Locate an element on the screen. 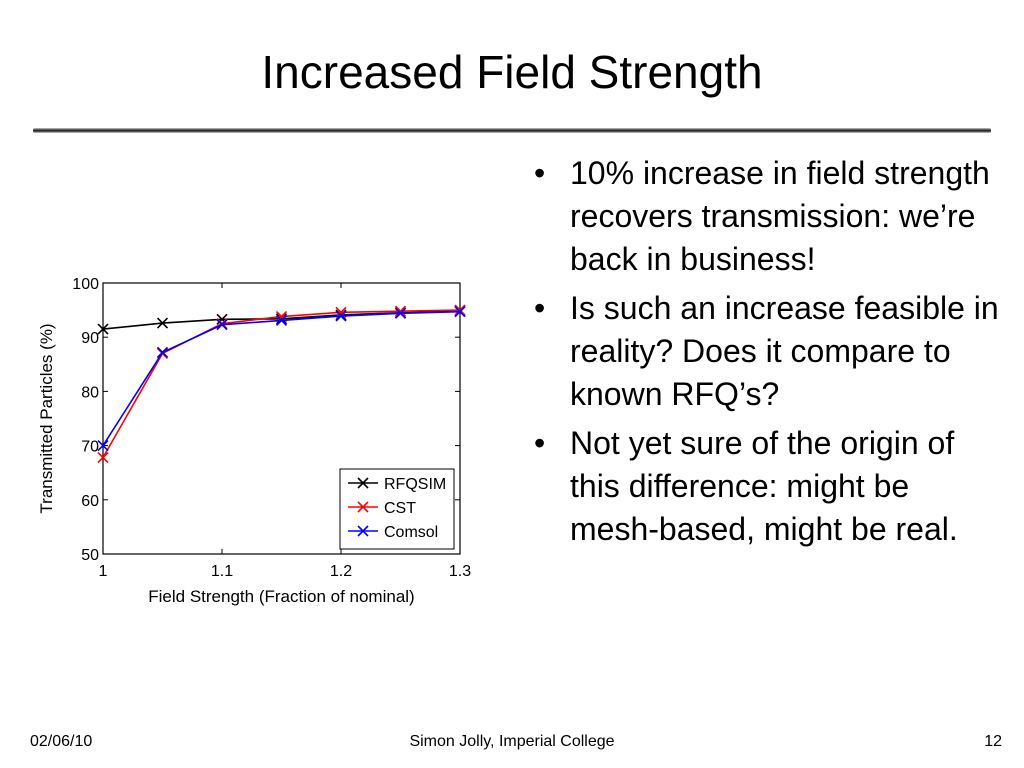  y-tick-label: 50 is located at coordinates (90, 555).